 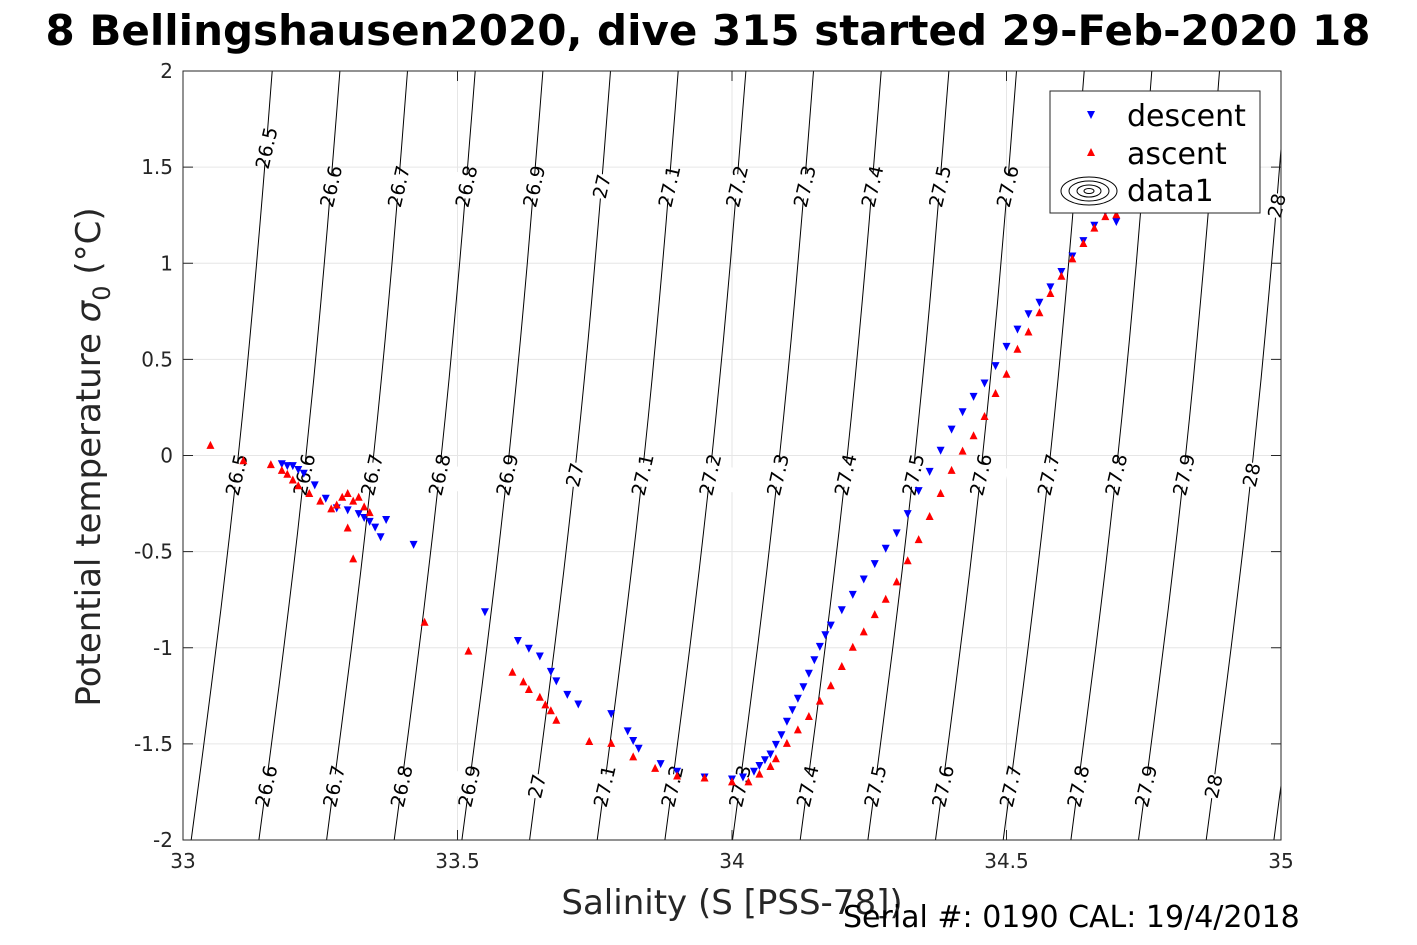 I want to click on x-tick-label: 34.5, so click(x=1006, y=861).